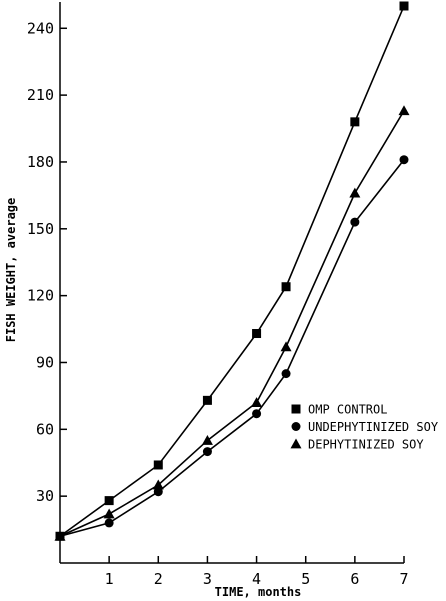  What do you see at coordinates (305, 579) in the screenshot?
I see `x-tick-label: 5` at bounding box center [305, 579].